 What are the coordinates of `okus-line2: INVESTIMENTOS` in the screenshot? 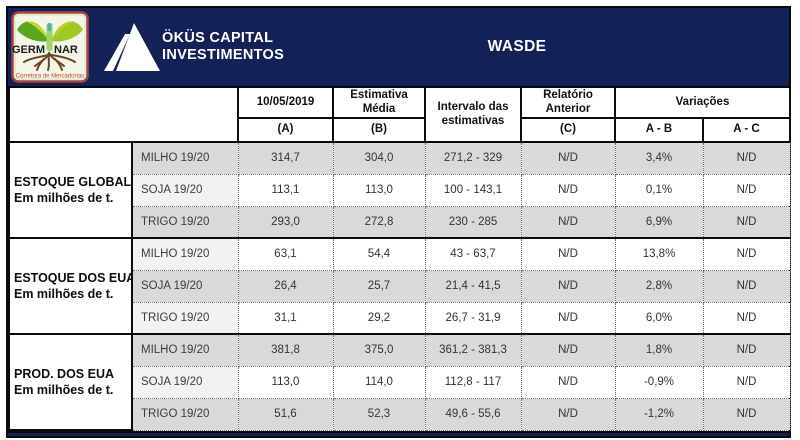 It's located at (223, 55).